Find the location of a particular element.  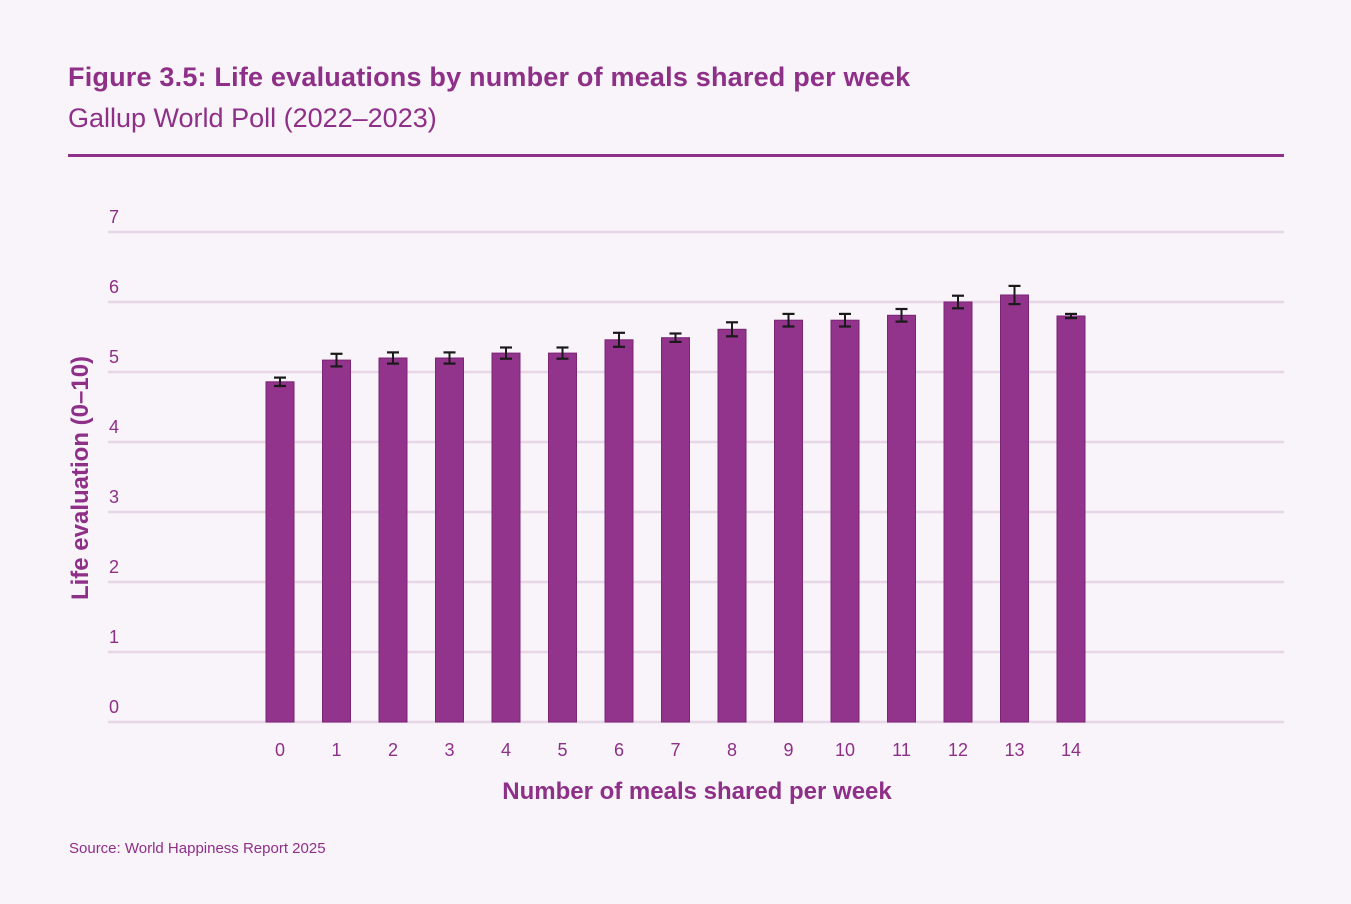

x-tick-label: 9 is located at coordinates (788, 750).